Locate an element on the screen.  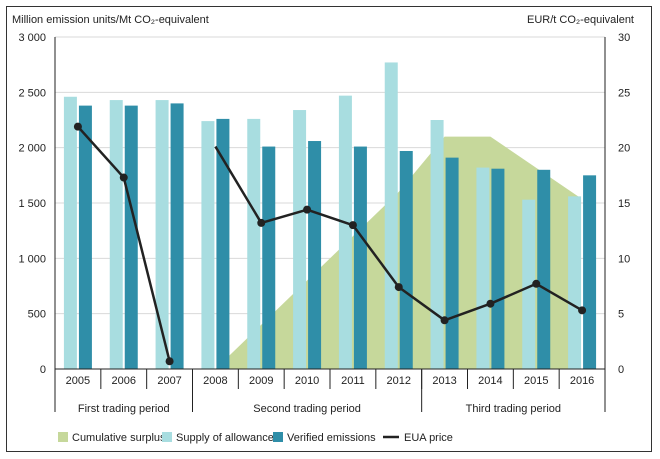
y-tick-right: 20 is located at coordinates (624, 149).